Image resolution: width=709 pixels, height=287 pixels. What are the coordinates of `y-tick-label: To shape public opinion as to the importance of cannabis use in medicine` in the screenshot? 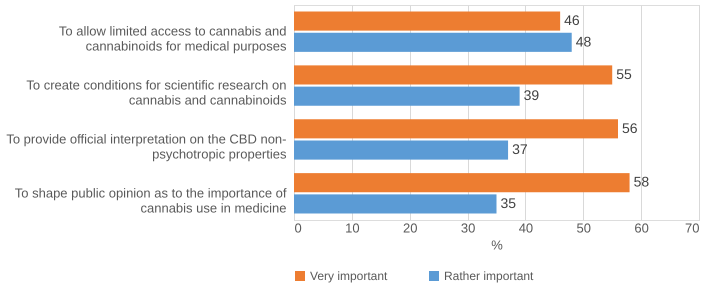 It's located at (150, 200).